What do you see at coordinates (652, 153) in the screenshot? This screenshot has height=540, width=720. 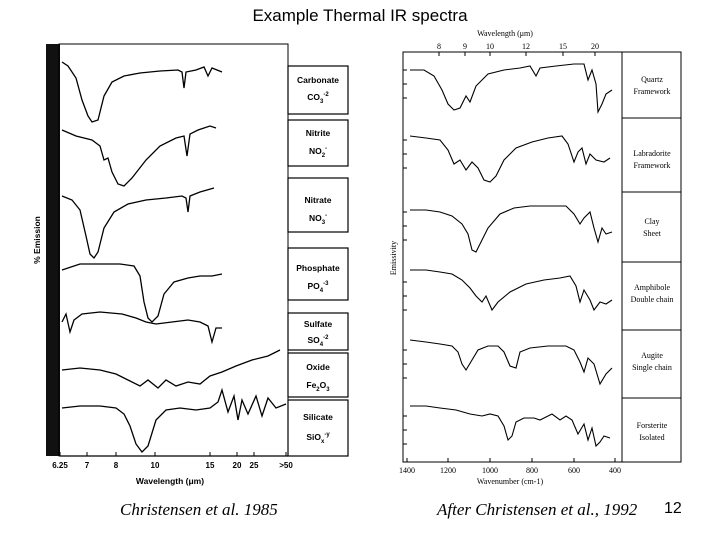 I see `mineral-name: Labradorite` at bounding box center [652, 153].